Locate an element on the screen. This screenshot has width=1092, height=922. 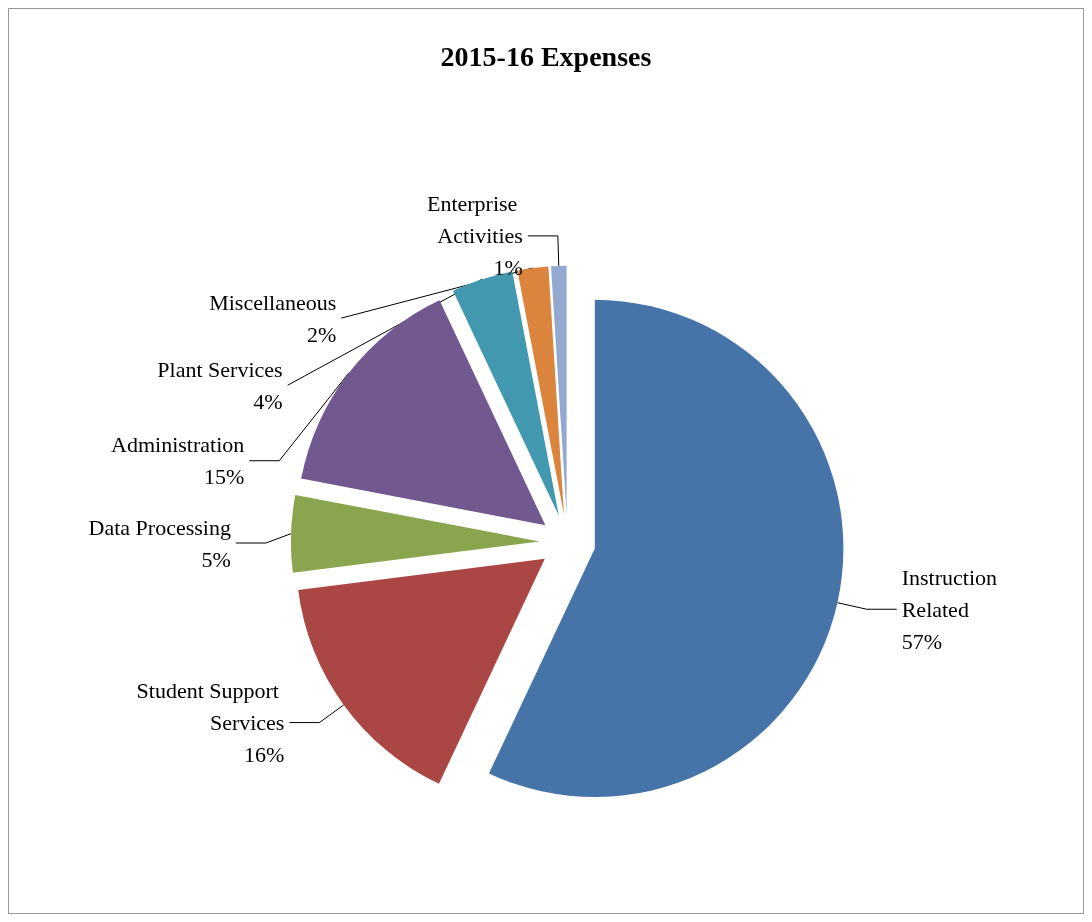
data-label: 57% is located at coordinates (922, 641).